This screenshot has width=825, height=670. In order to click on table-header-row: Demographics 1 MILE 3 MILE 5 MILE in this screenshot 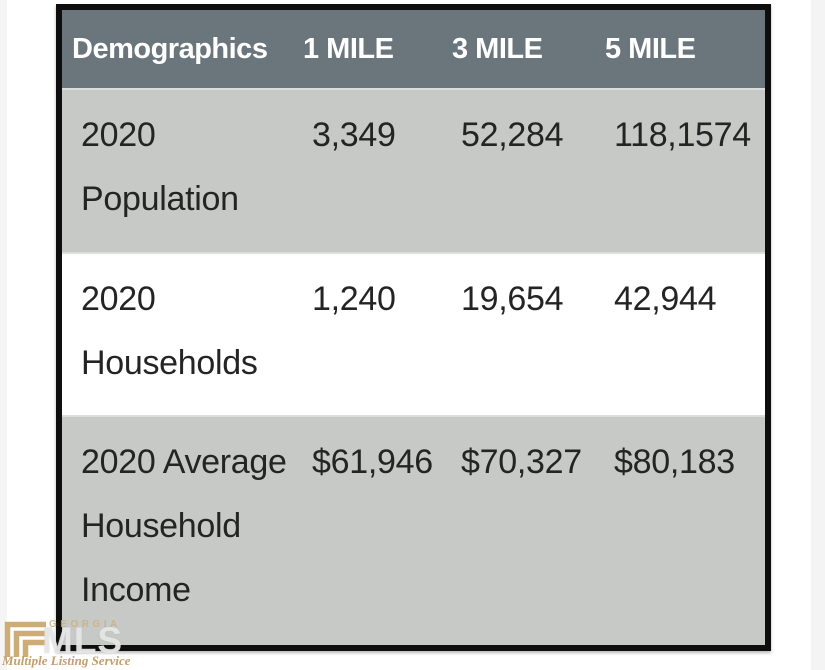, I will do `click(413, 49)`.